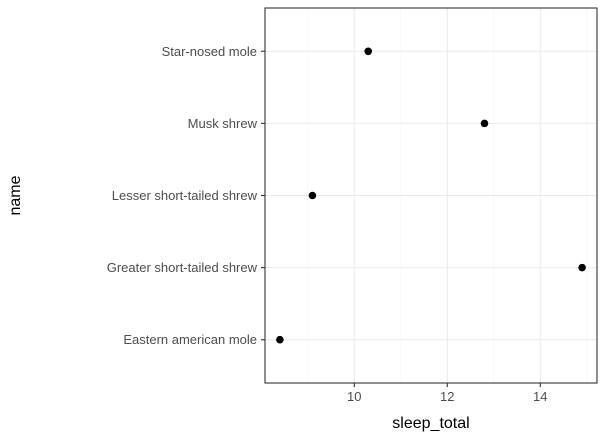  Describe the element at coordinates (223, 123) in the screenshot. I see `y-tick-label: Musk shrew` at that location.